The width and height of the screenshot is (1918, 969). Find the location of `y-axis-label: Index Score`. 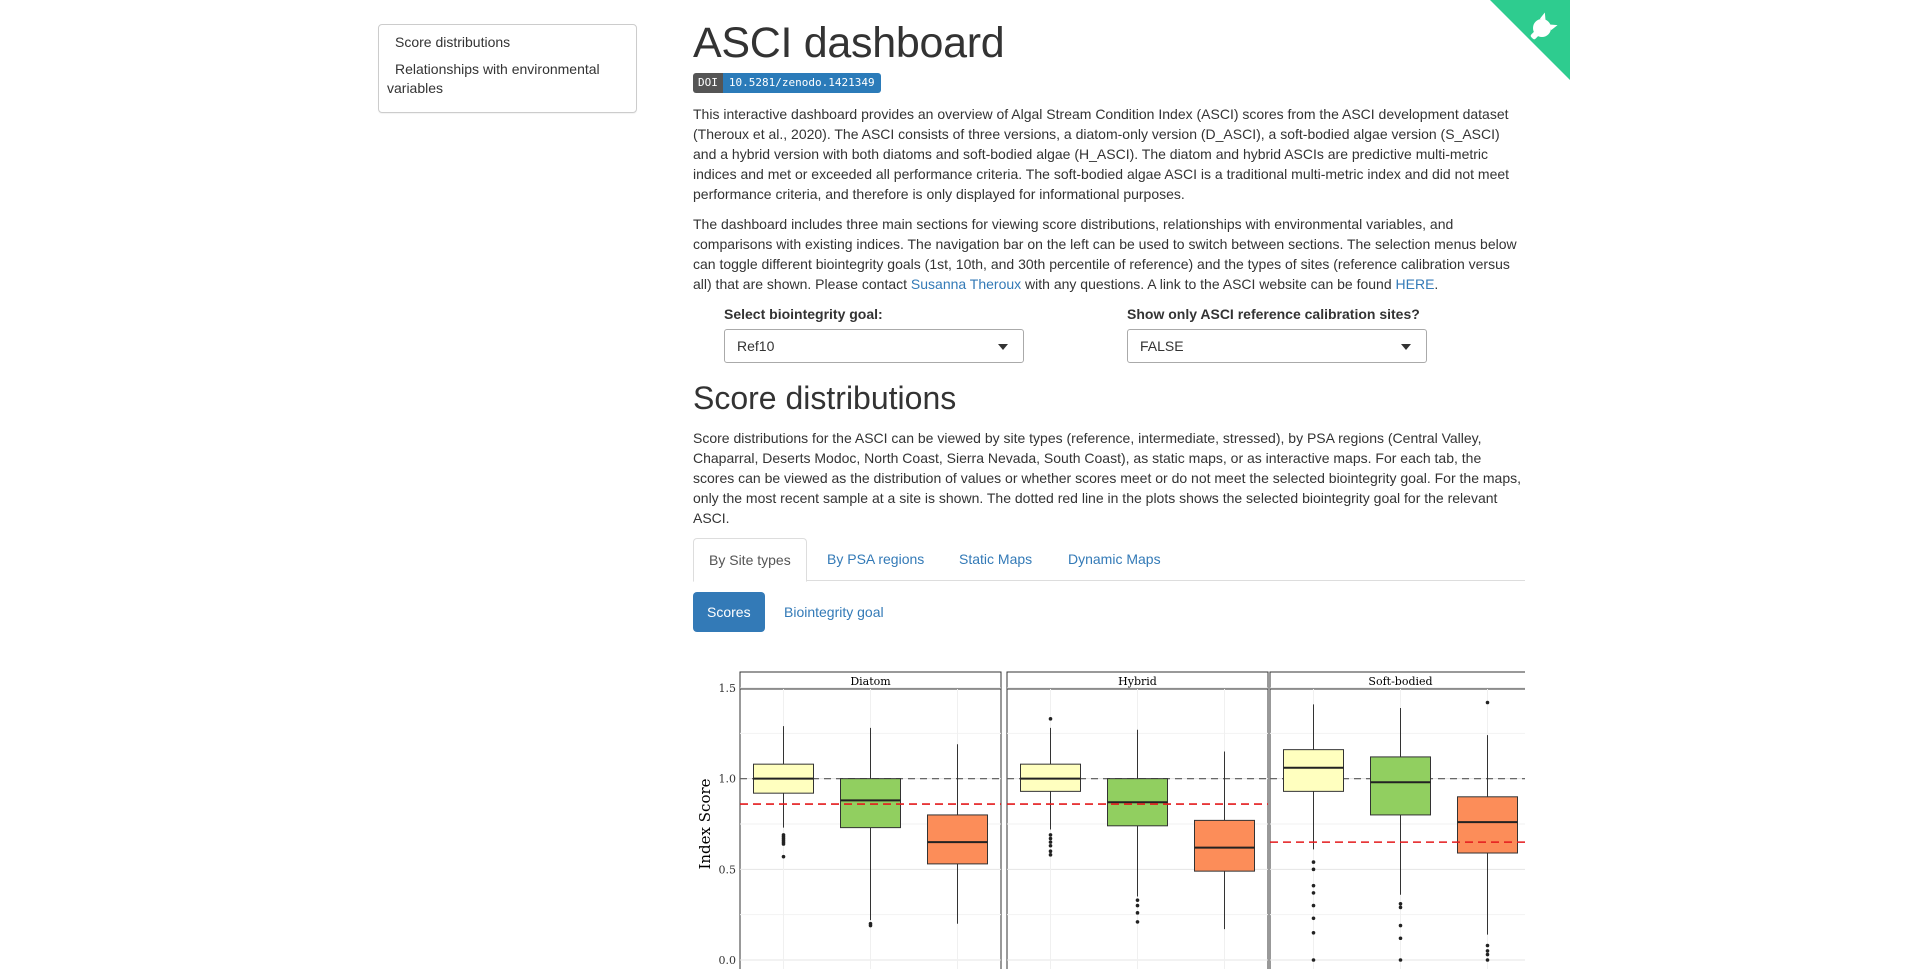

y-axis-label: Index Score is located at coordinates (705, 823).